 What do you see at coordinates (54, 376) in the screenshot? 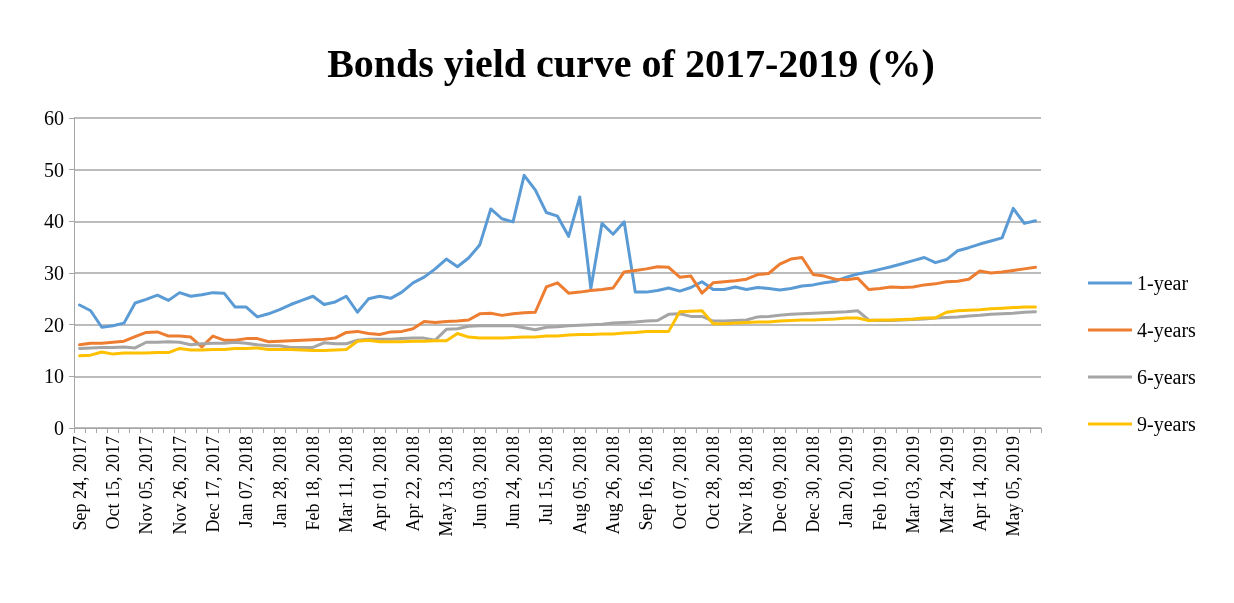
I see `y-tick-label: 10` at bounding box center [54, 376].